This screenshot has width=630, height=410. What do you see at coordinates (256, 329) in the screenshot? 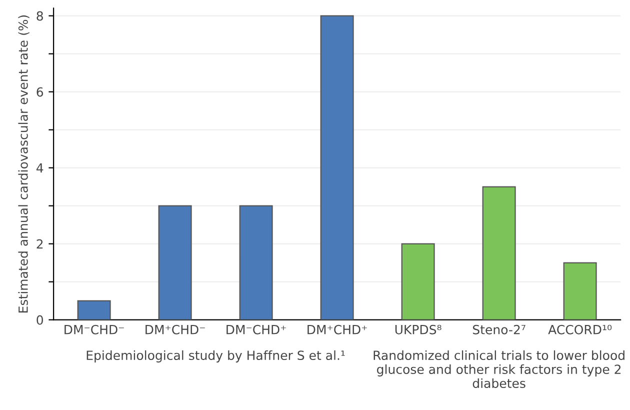
I see `x-tick-label: DM⁻CHD⁺` at bounding box center [256, 329].